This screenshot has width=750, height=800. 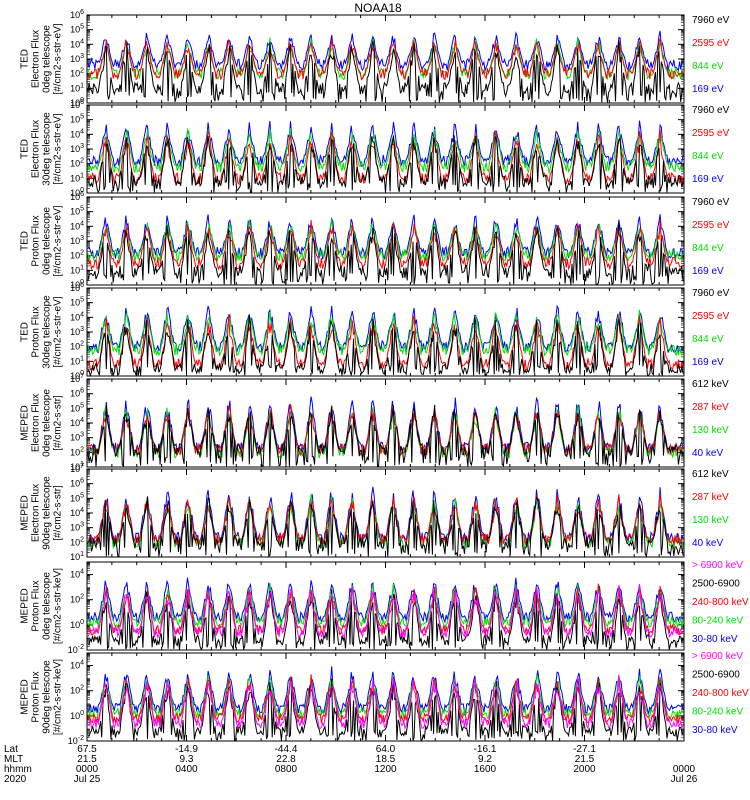 What do you see at coordinates (11, 749) in the screenshot?
I see `x-row-label: Lat` at bounding box center [11, 749].